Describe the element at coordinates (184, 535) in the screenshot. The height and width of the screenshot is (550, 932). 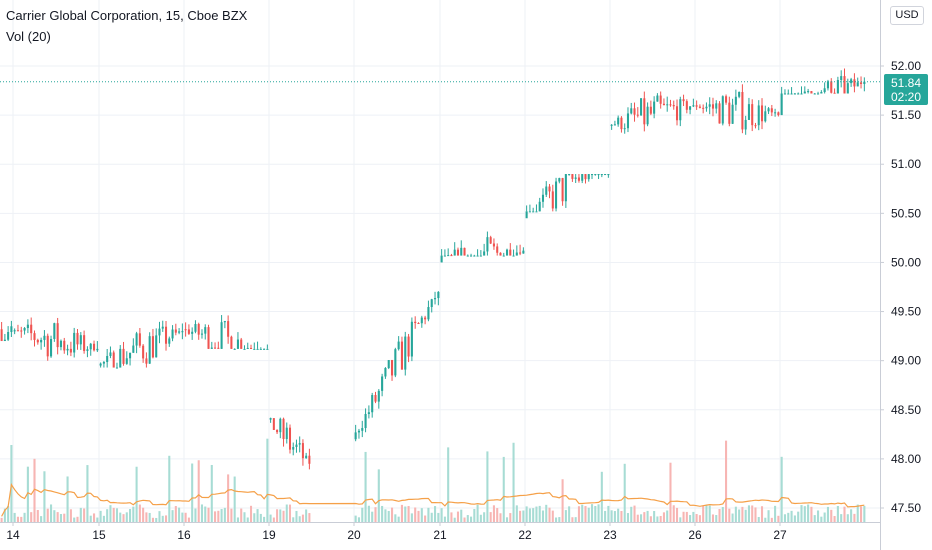
I see `time-tick-label: 16` at that location.